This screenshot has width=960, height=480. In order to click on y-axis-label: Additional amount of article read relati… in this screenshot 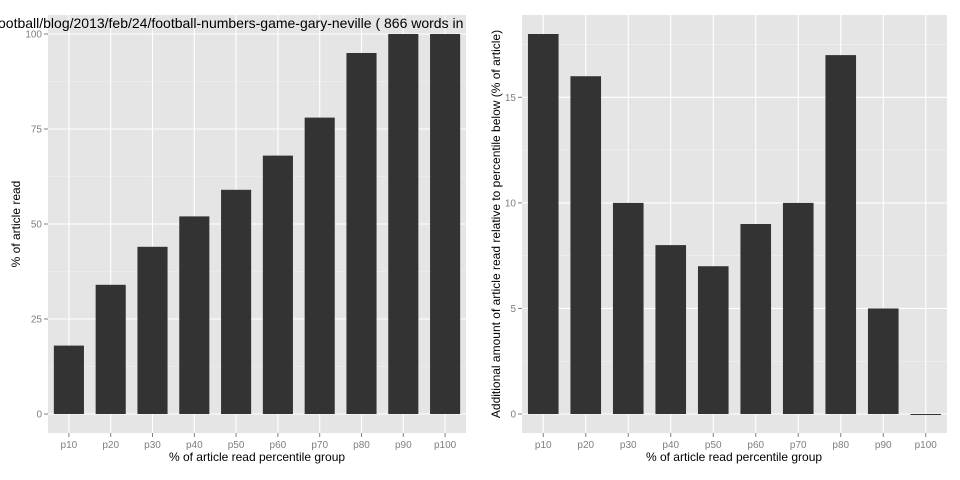, I will do `click(496, 224)`.